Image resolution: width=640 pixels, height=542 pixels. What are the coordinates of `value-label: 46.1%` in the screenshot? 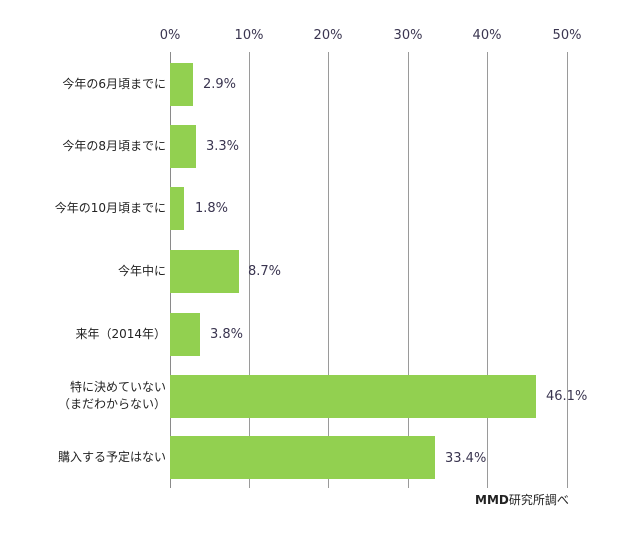 It's located at (567, 396).